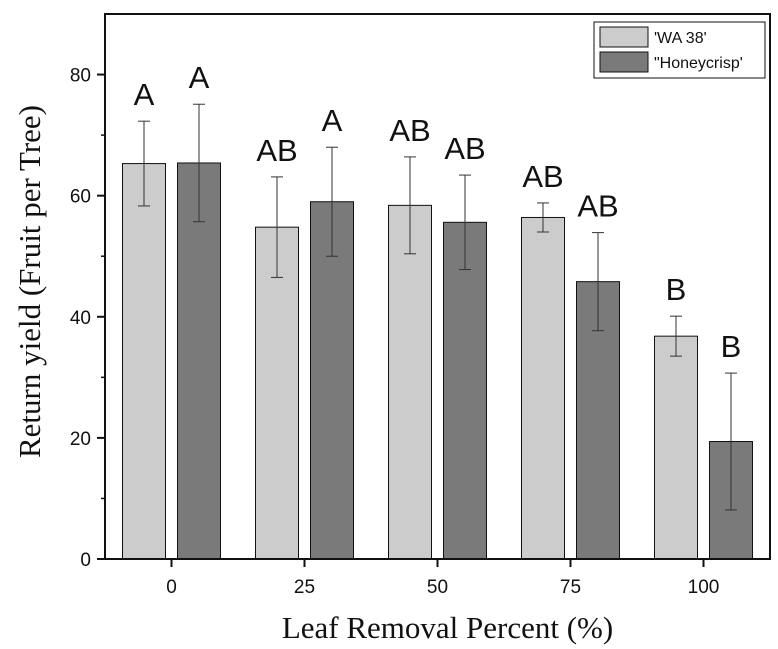 Image resolution: width=778 pixels, height=649 pixels. I want to click on legend-label-wa38: 'WA 38', so click(680, 38).